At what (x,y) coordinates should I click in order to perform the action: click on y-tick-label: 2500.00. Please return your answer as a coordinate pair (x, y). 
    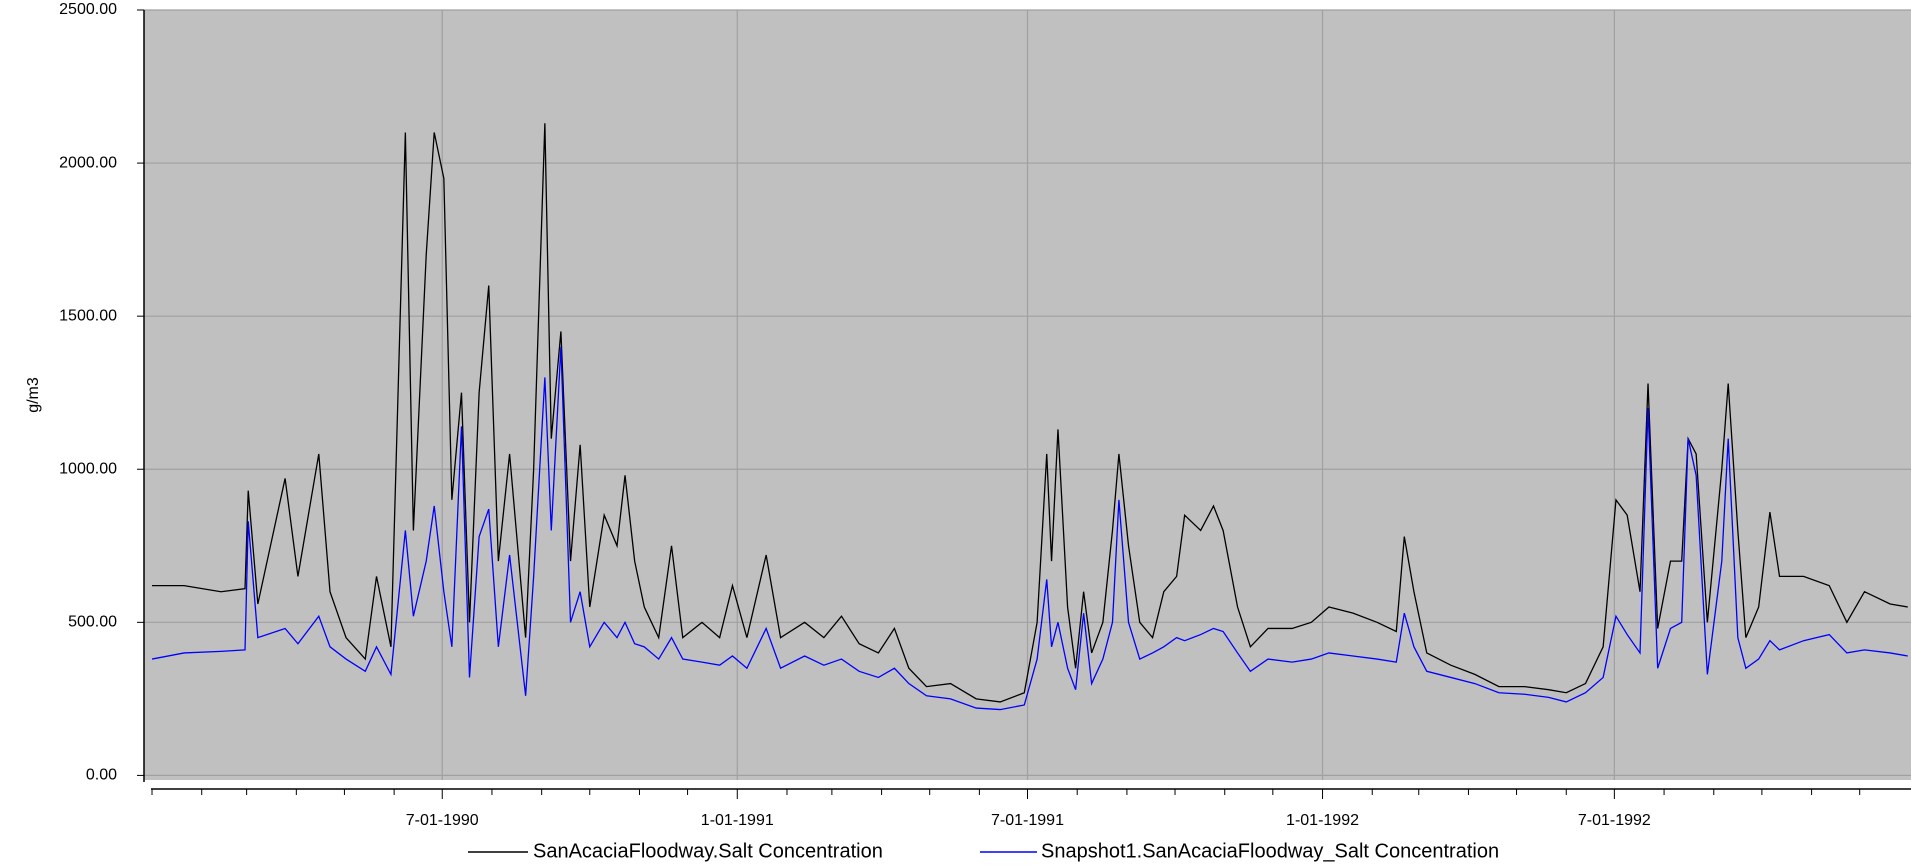
    Looking at the image, I should click on (88, 9).